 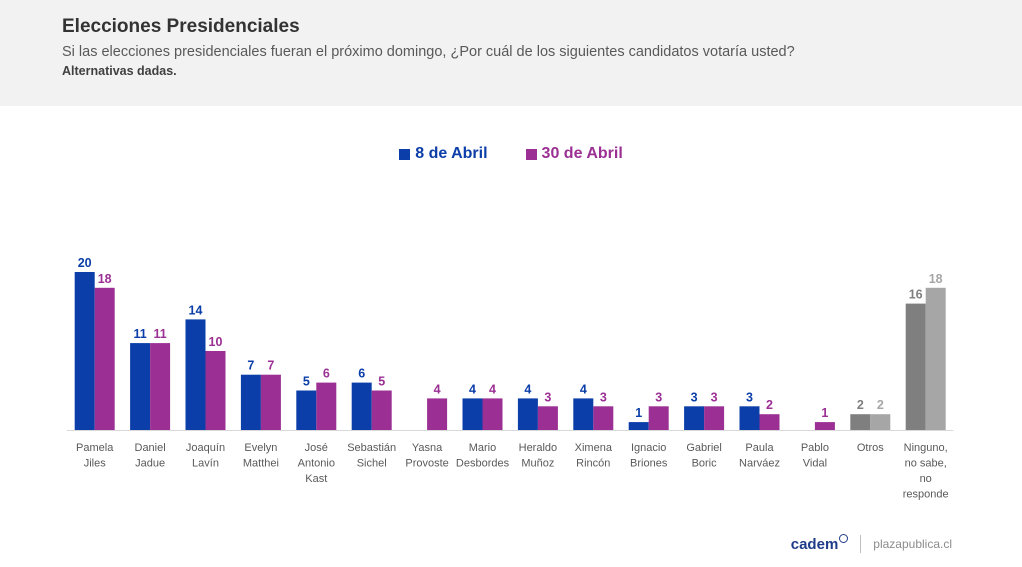 What do you see at coordinates (85, 263) in the screenshot?
I see `data-label-series1: 20` at bounding box center [85, 263].